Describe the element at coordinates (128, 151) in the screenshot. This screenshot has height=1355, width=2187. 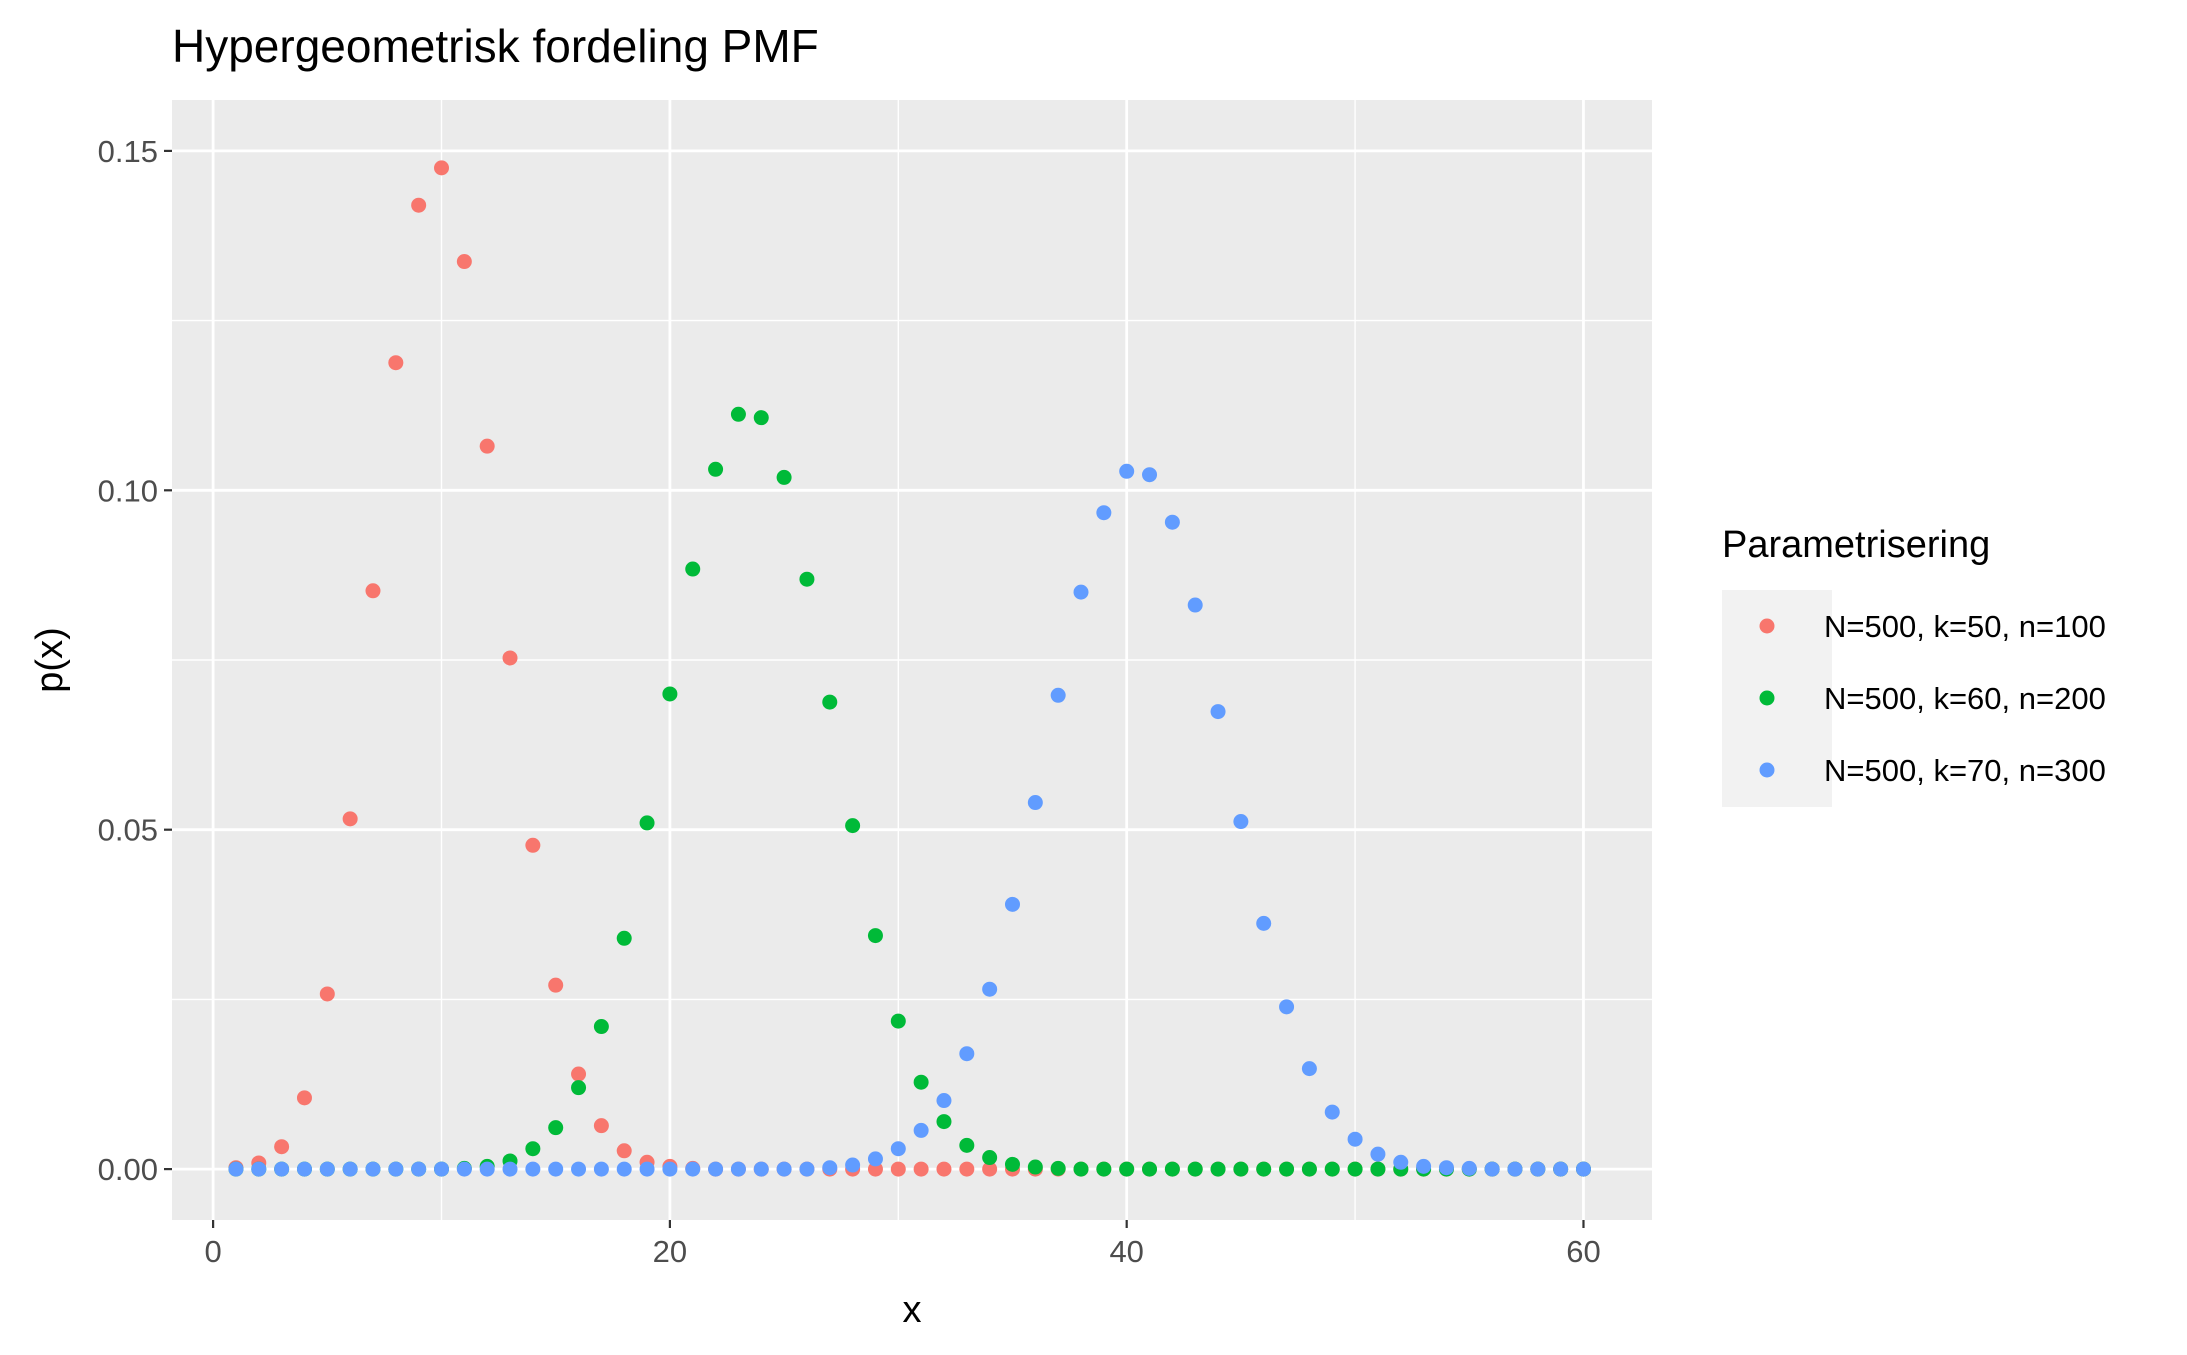
I see `y-tick-label: 0.15` at that location.